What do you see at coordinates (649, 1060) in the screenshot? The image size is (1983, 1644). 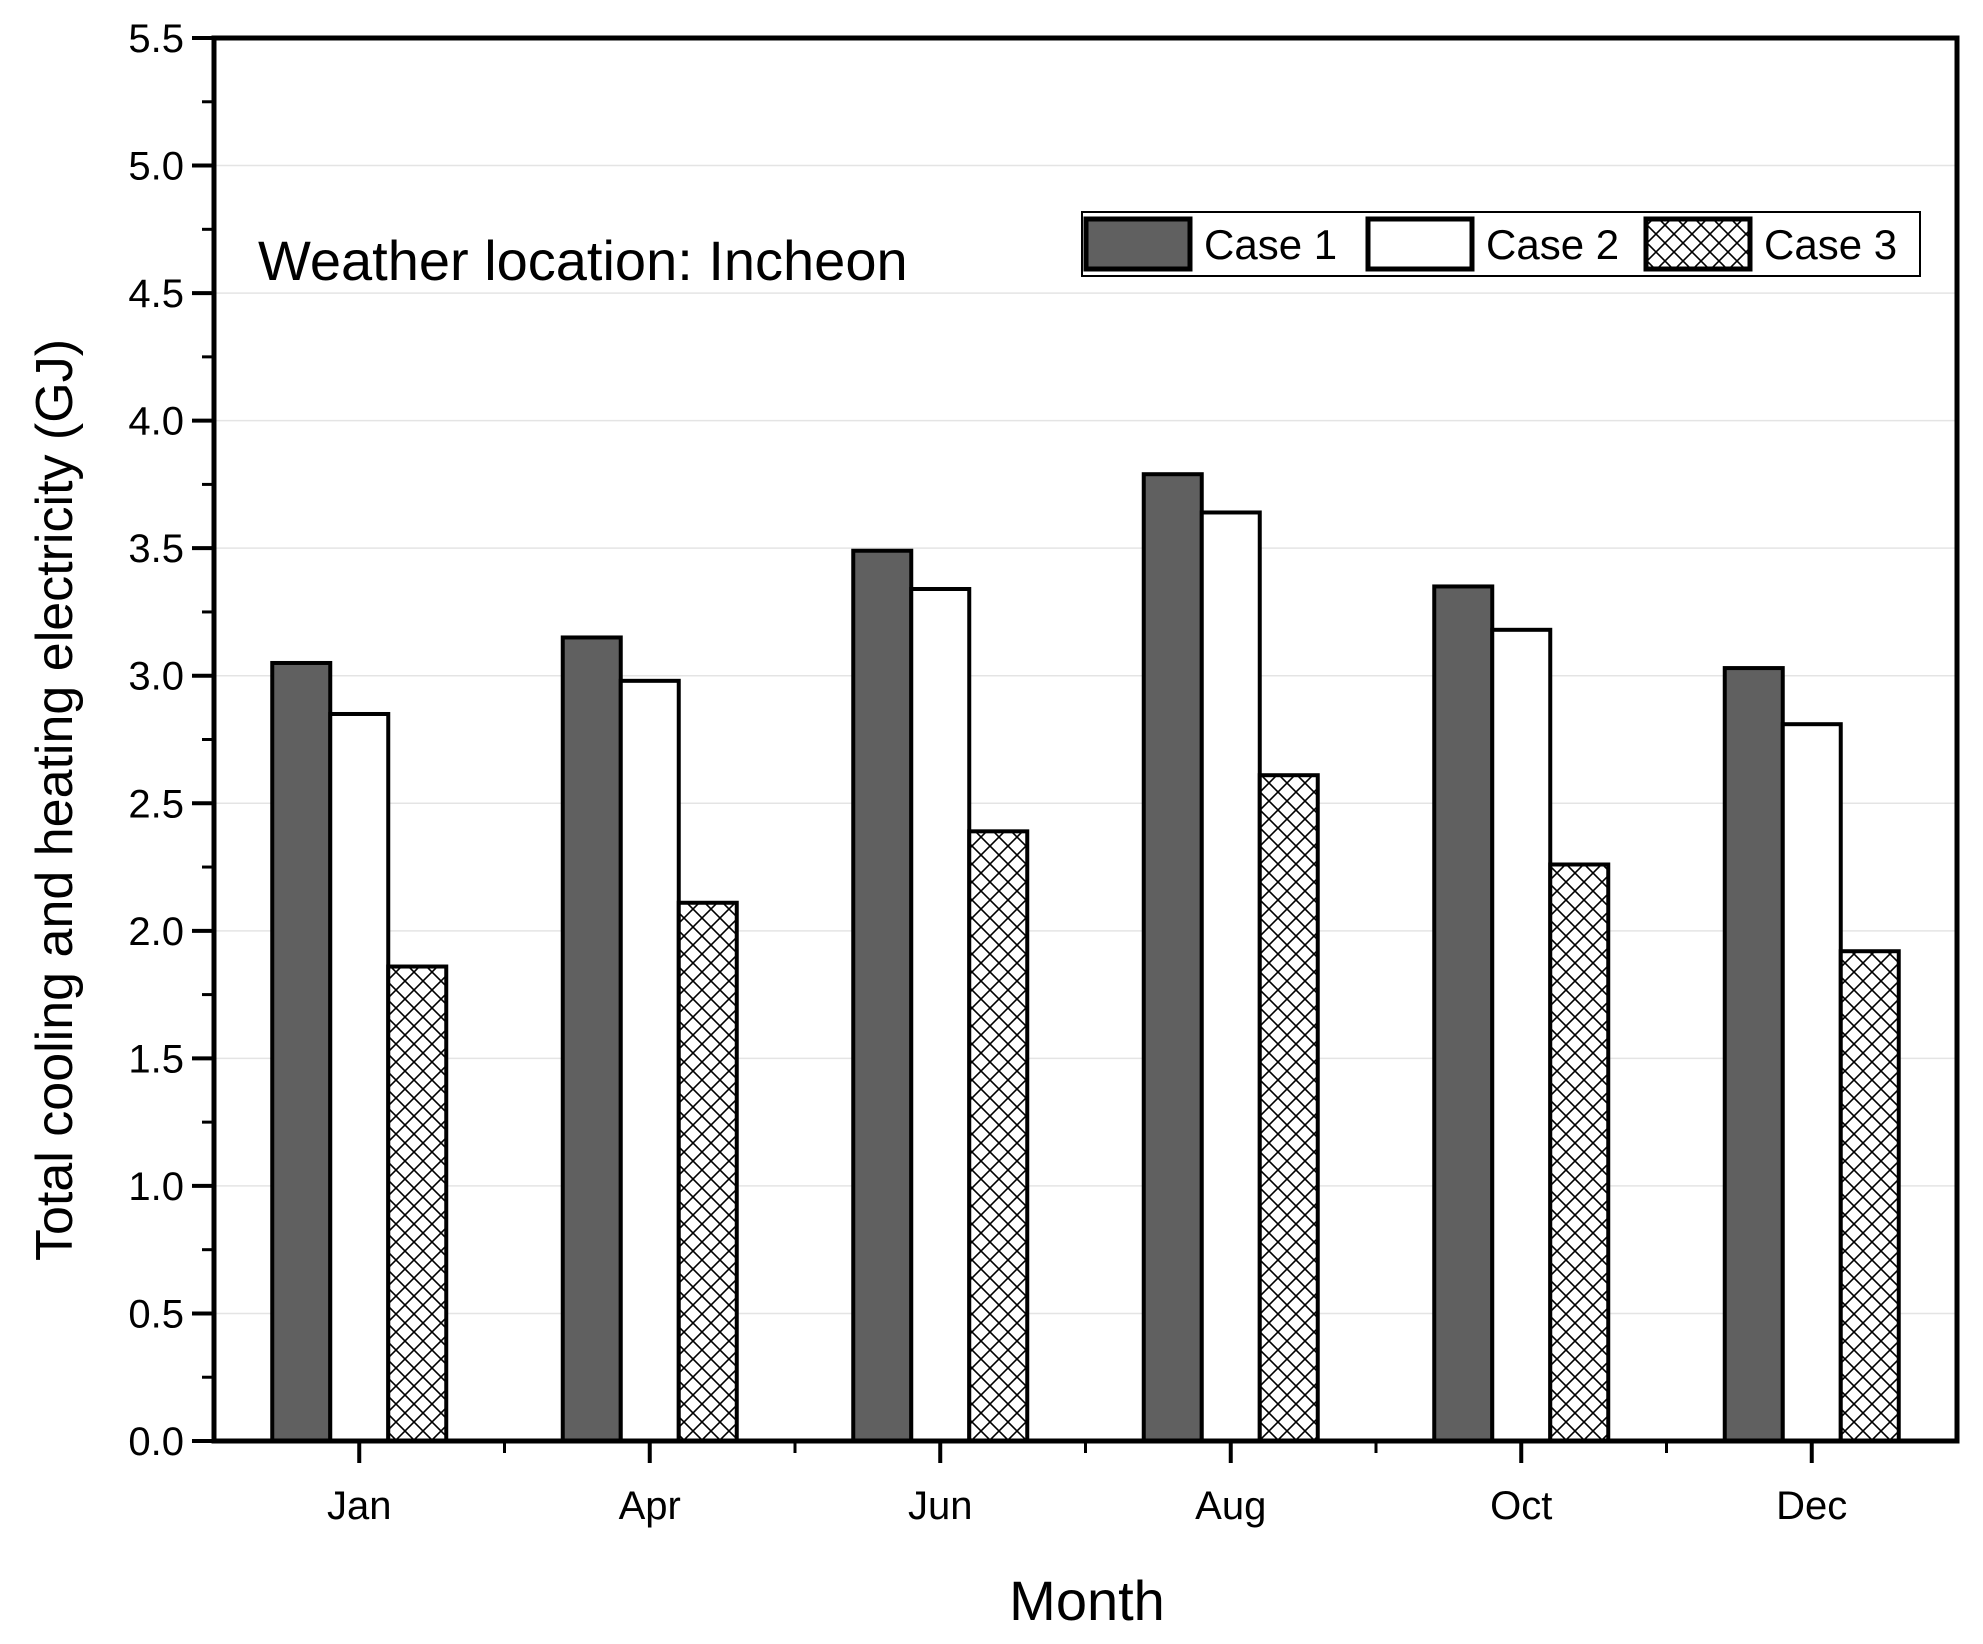 I see `bar-case-2-apr` at bounding box center [649, 1060].